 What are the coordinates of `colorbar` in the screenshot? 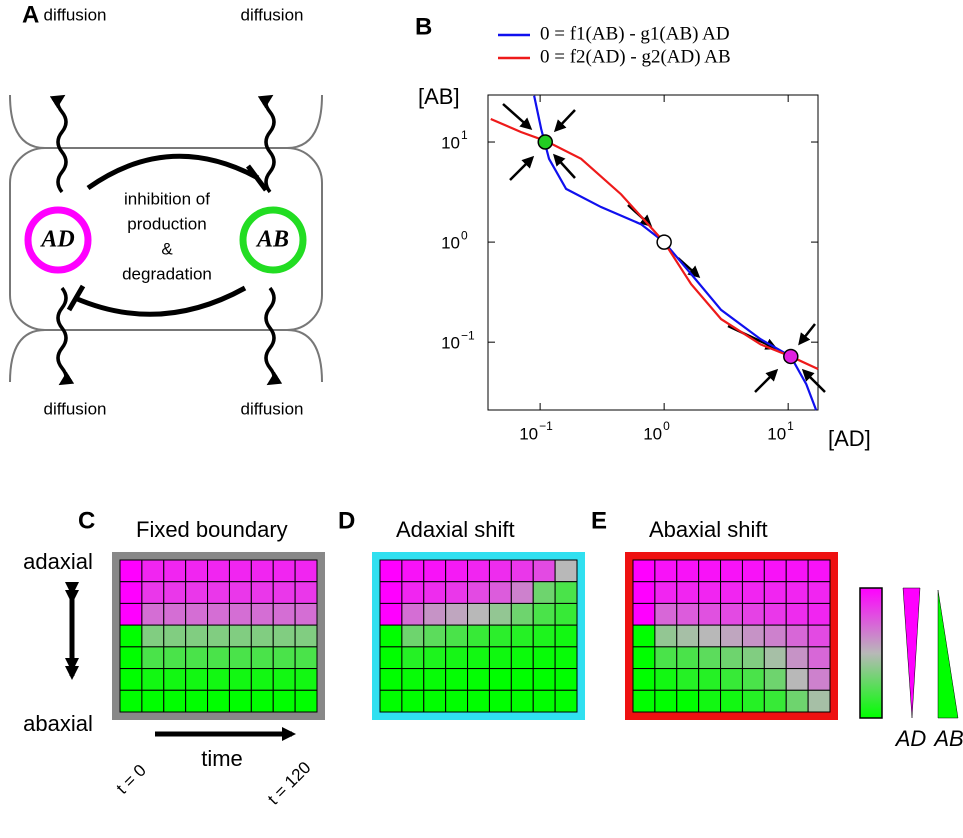 It's located at (871, 653).